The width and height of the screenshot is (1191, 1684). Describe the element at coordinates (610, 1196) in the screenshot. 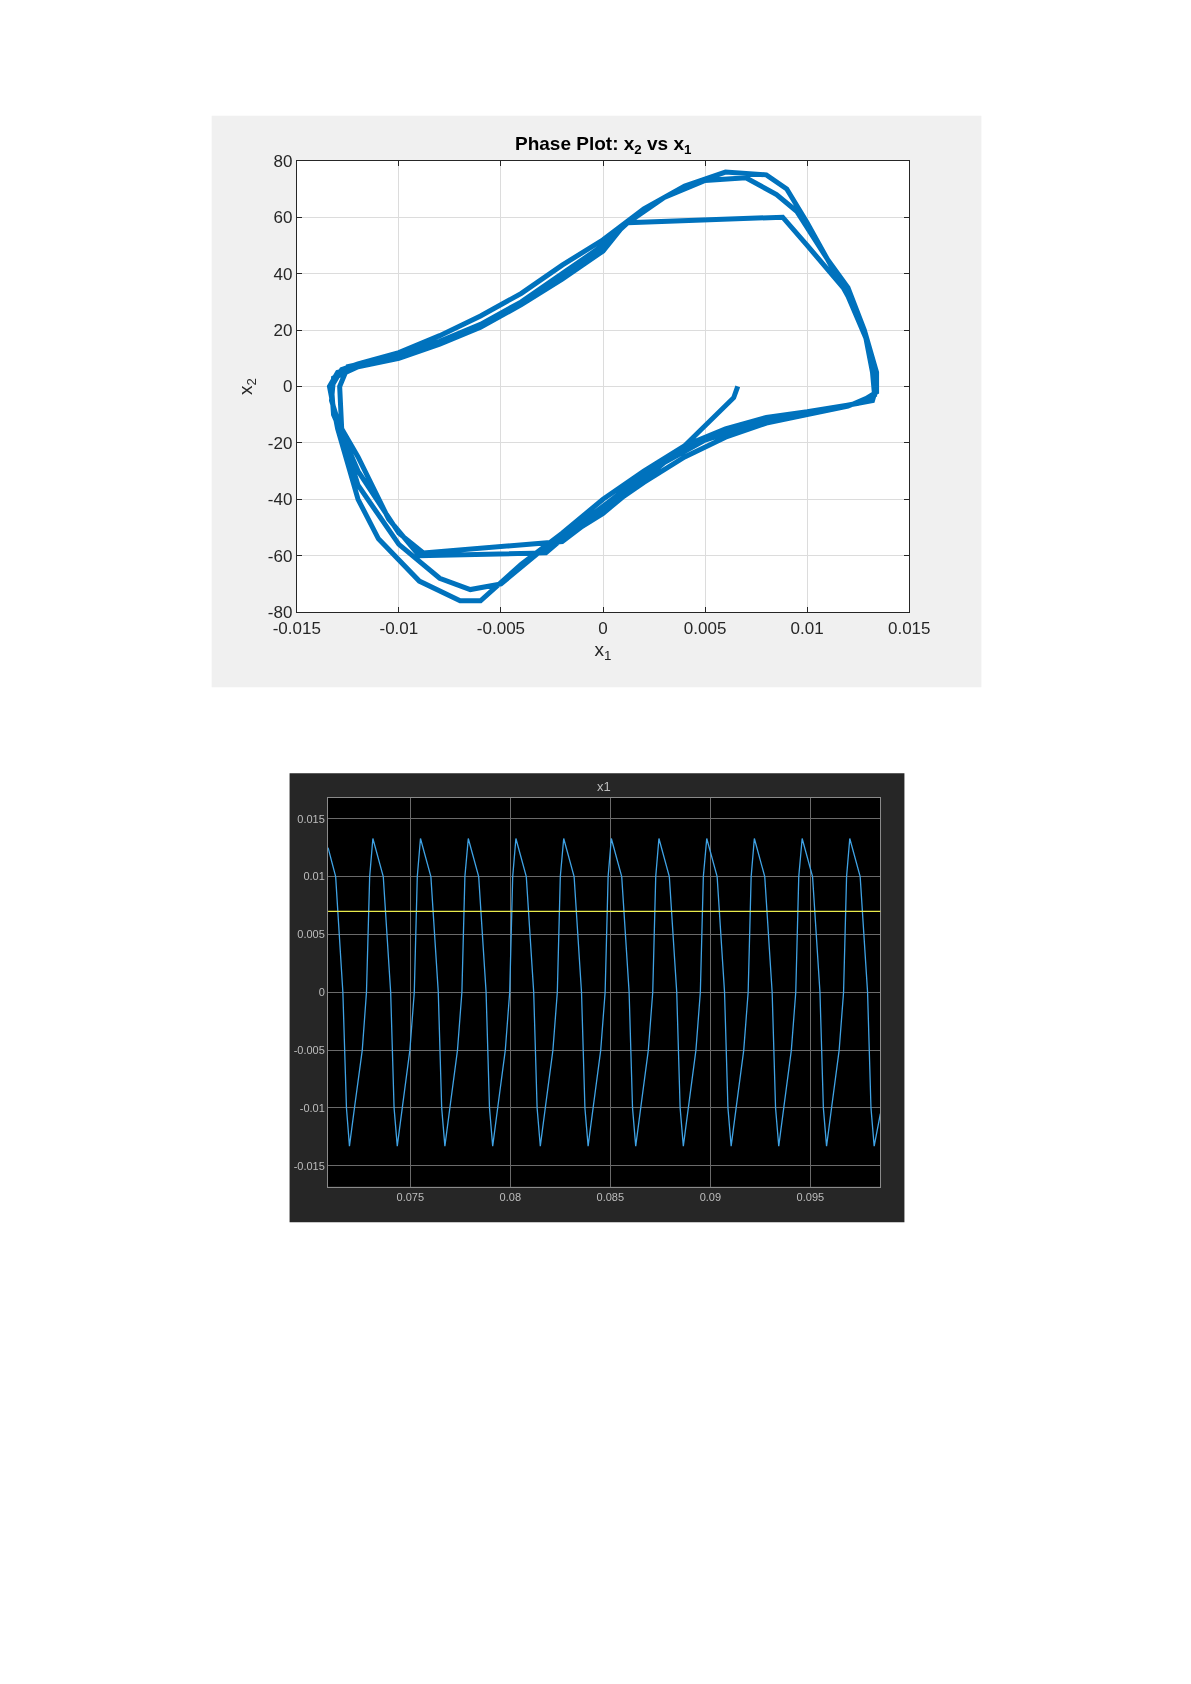

I see `x-tick-label: 0.085` at that location.